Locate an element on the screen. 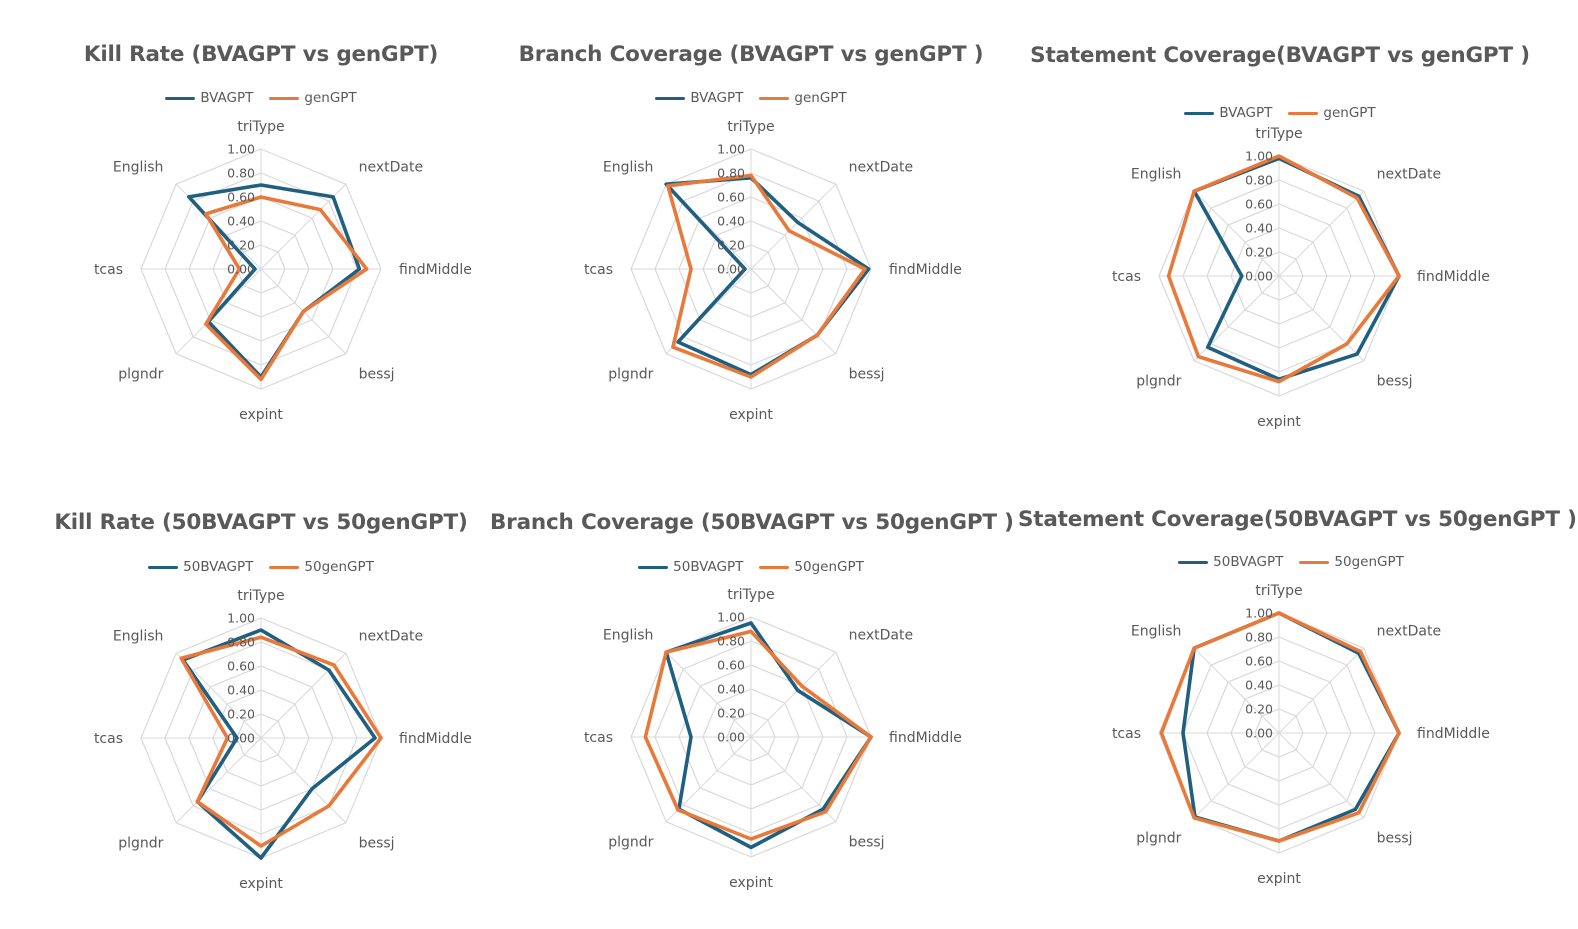 This screenshot has width=1578, height=929. chart-title: Kill Rate (50BVAGPT vs 50genGPT) is located at coordinates (261, 522).